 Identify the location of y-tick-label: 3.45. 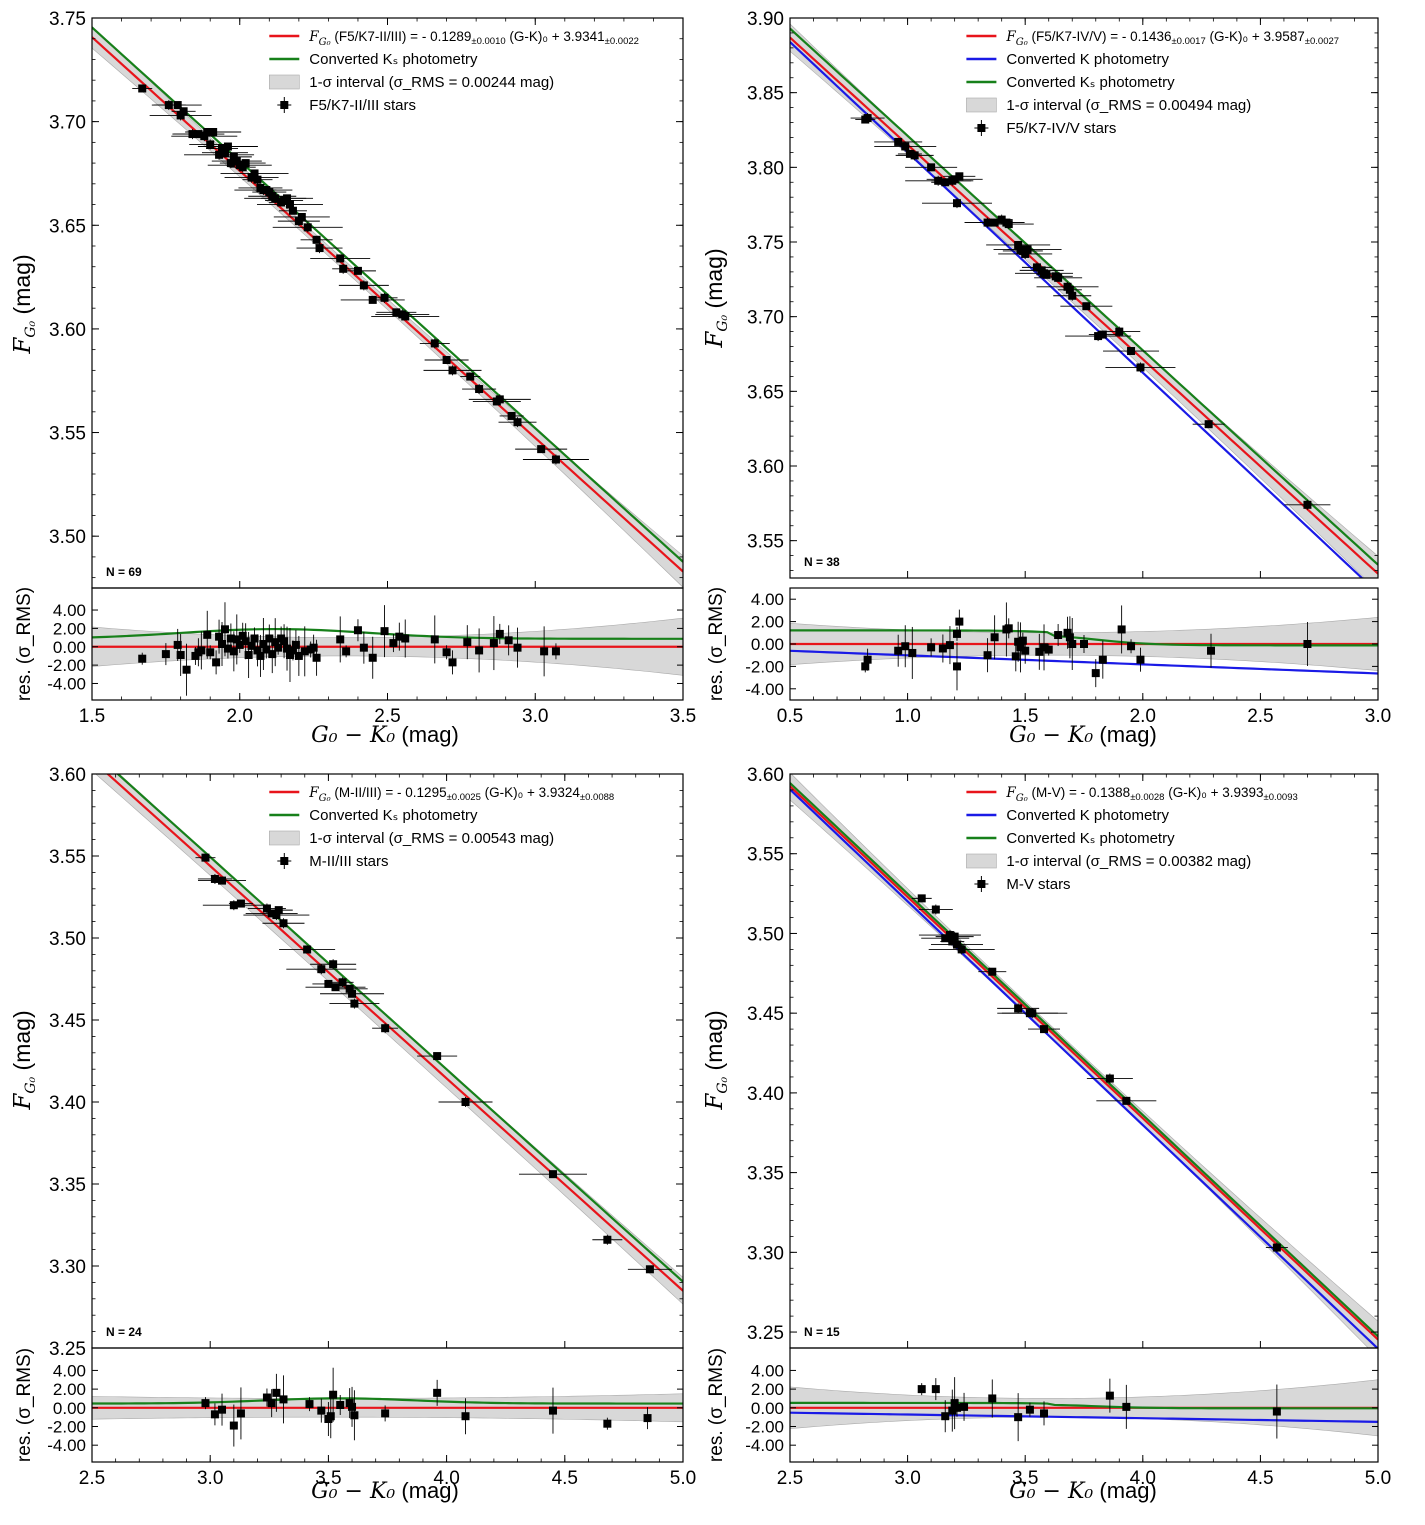
(765, 1014).